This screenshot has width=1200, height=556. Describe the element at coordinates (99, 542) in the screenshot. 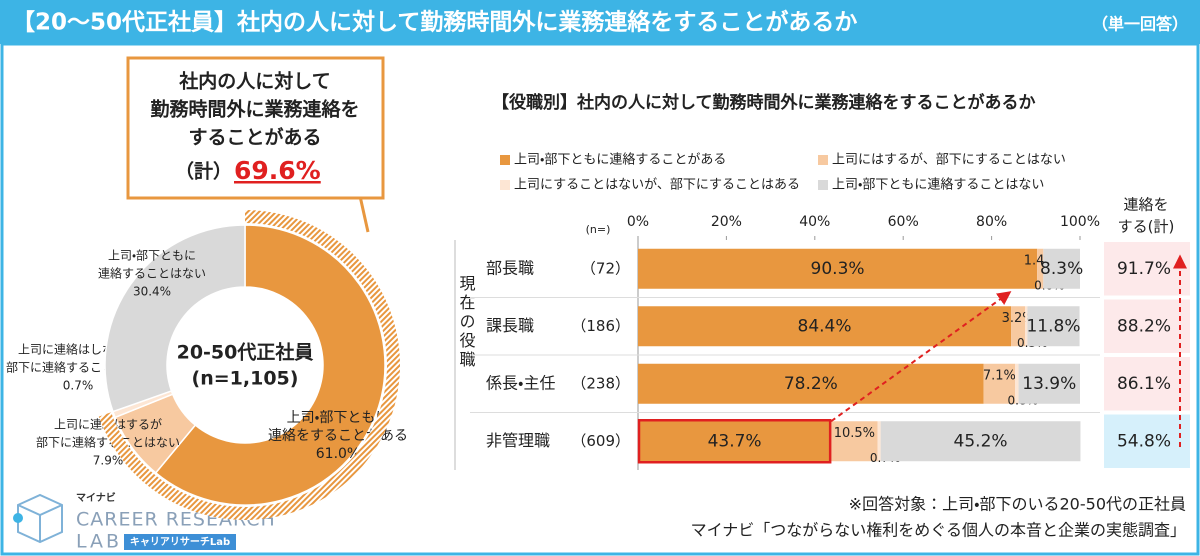

I see `logo-name: LAB` at that location.